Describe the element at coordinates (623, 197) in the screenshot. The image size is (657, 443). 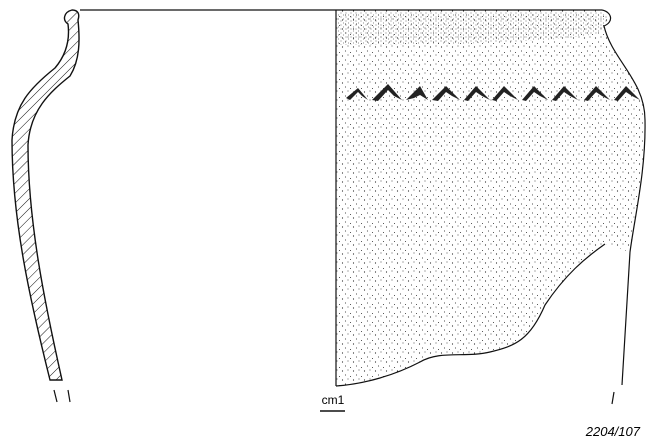
I see `outer-profile` at that location.